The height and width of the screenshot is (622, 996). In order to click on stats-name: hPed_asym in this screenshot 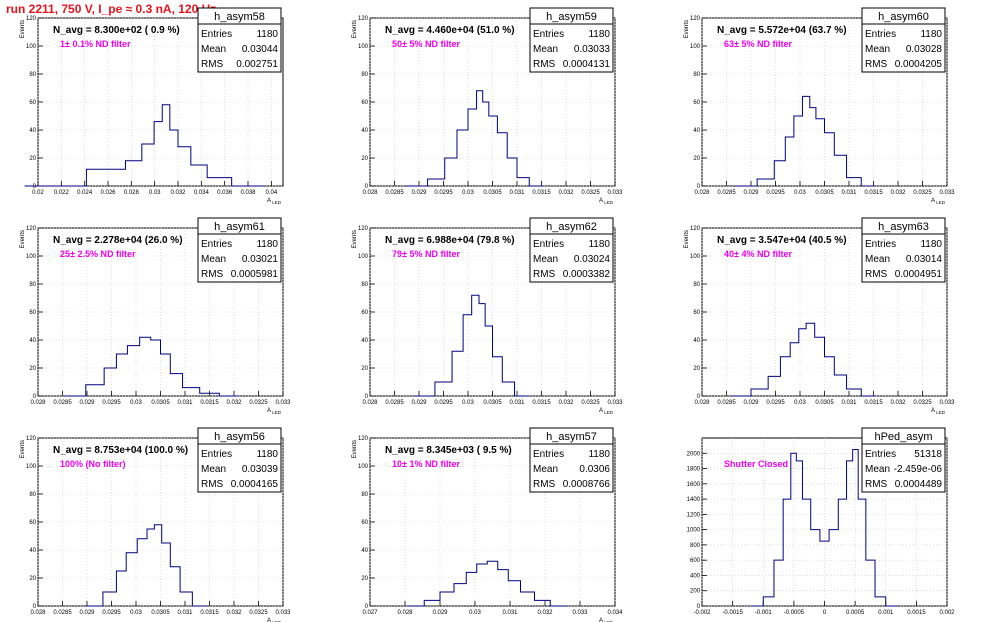, I will do `click(903, 437)`.